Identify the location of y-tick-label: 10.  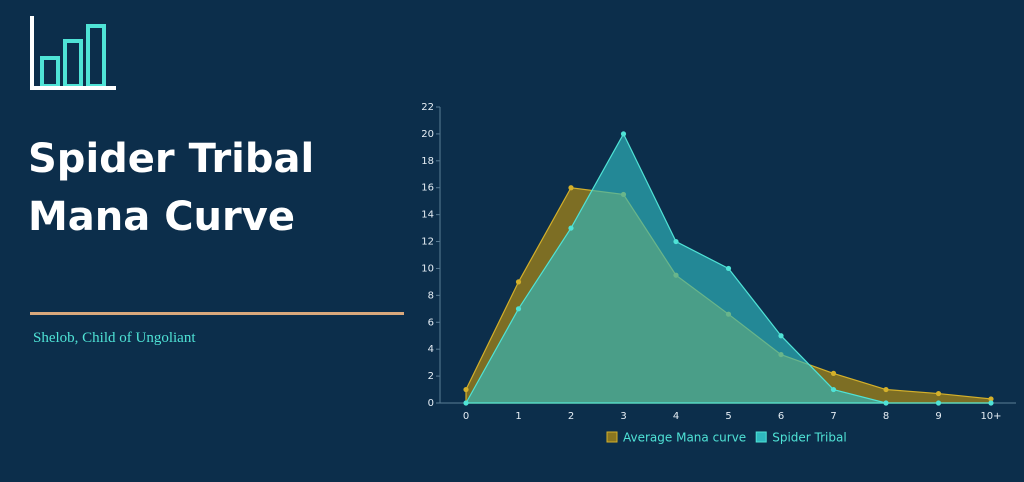
(427, 268).